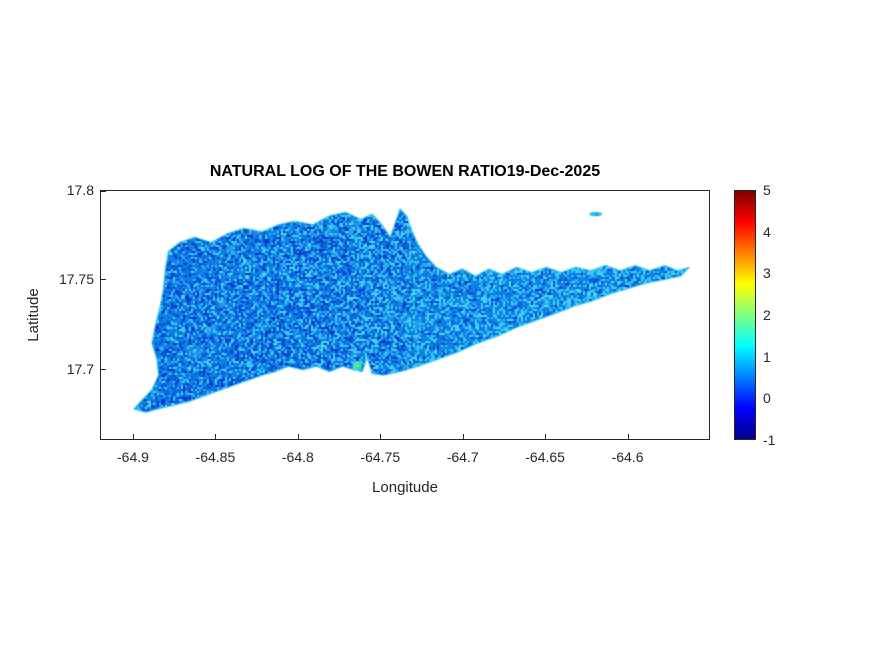 This screenshot has width=875, height=656. What do you see at coordinates (76, 279) in the screenshot?
I see `y-tick-label: 17.75` at bounding box center [76, 279].